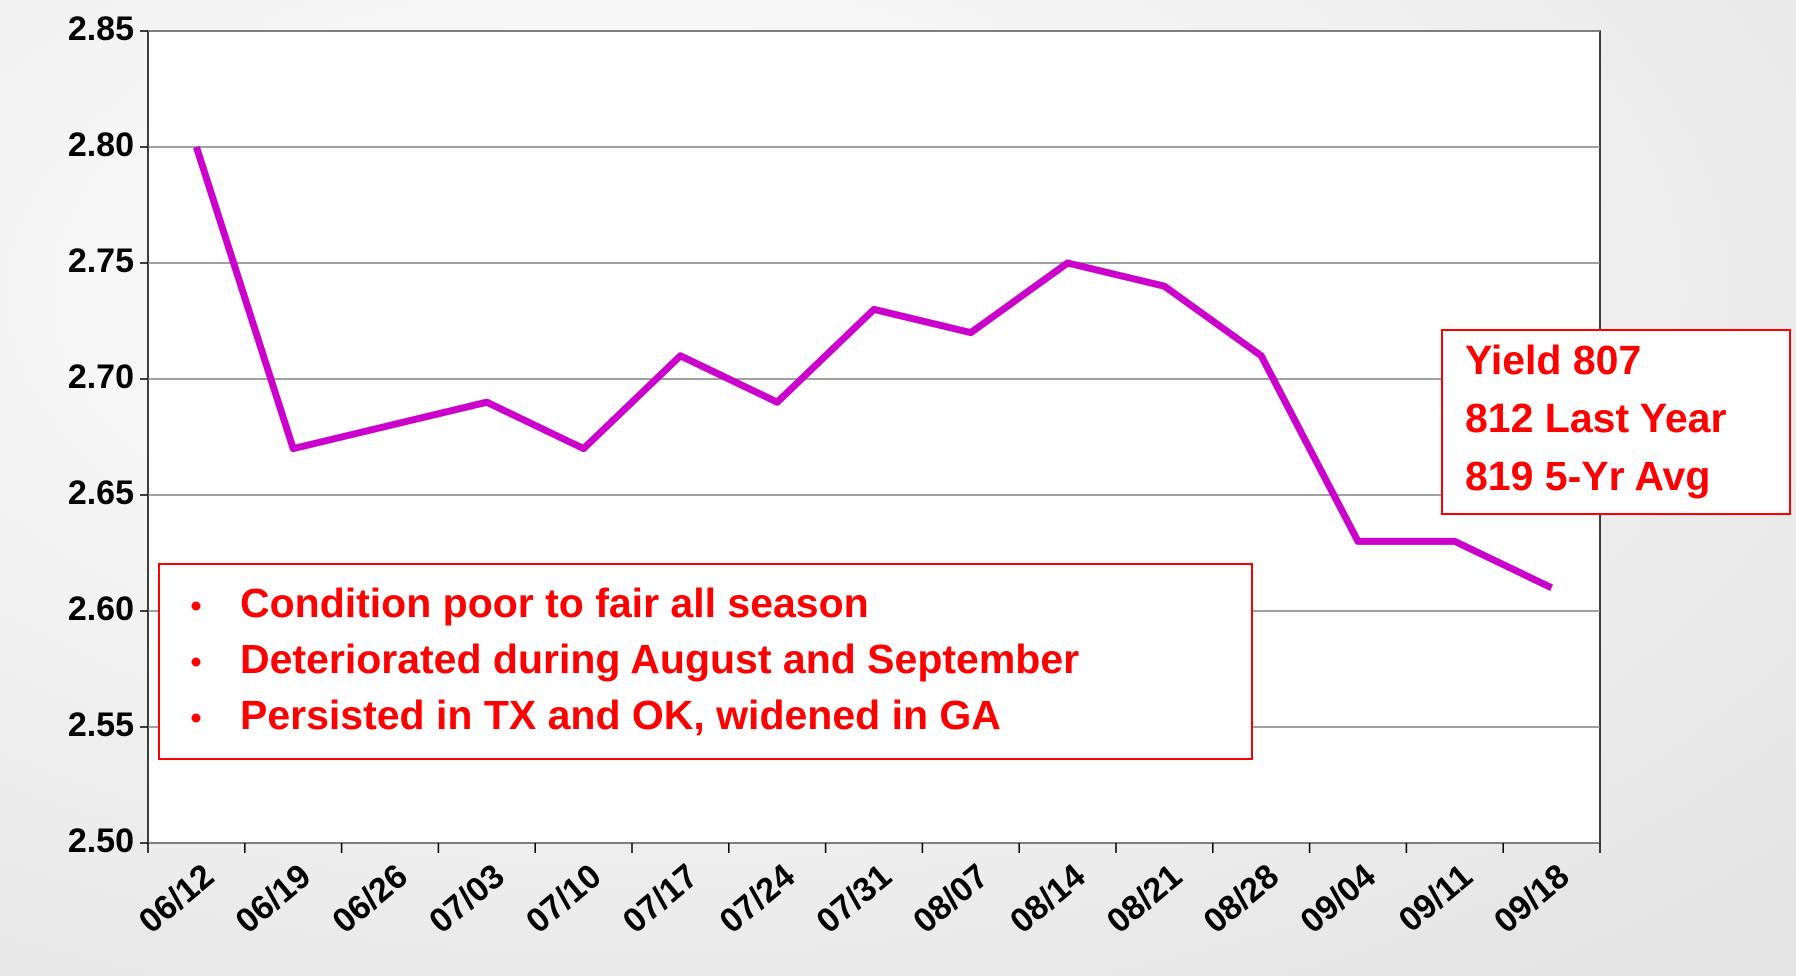 The image size is (1796, 976). Describe the element at coordinates (101, 29) in the screenshot. I see `y-tick-label: 2.85` at that location.